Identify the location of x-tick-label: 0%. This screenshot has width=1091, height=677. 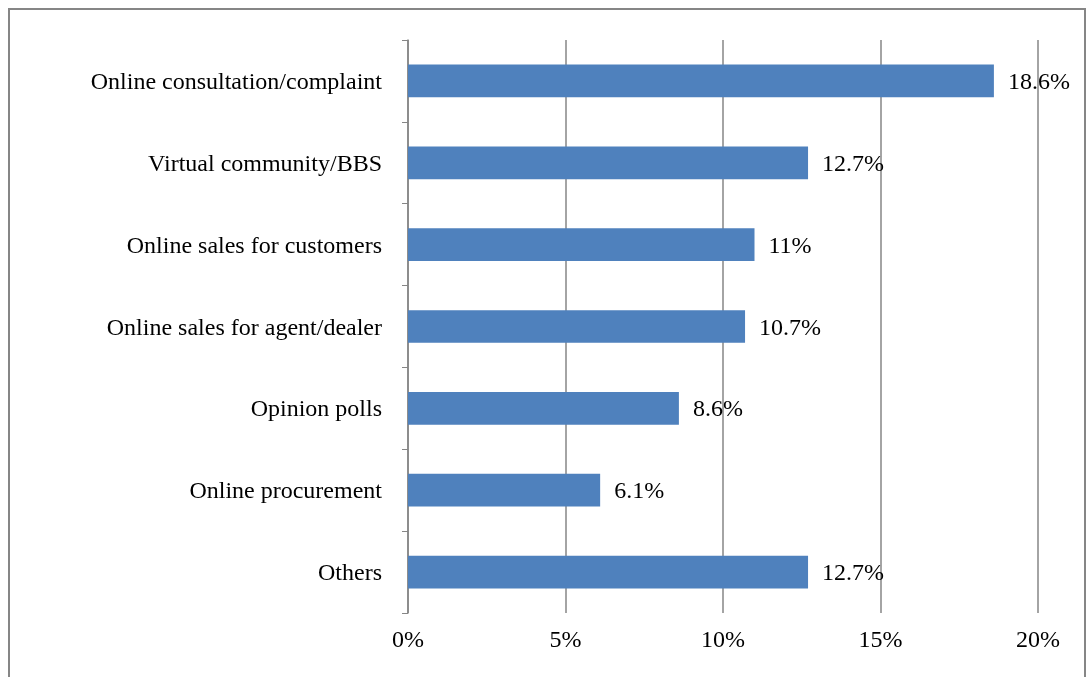
(408, 639).